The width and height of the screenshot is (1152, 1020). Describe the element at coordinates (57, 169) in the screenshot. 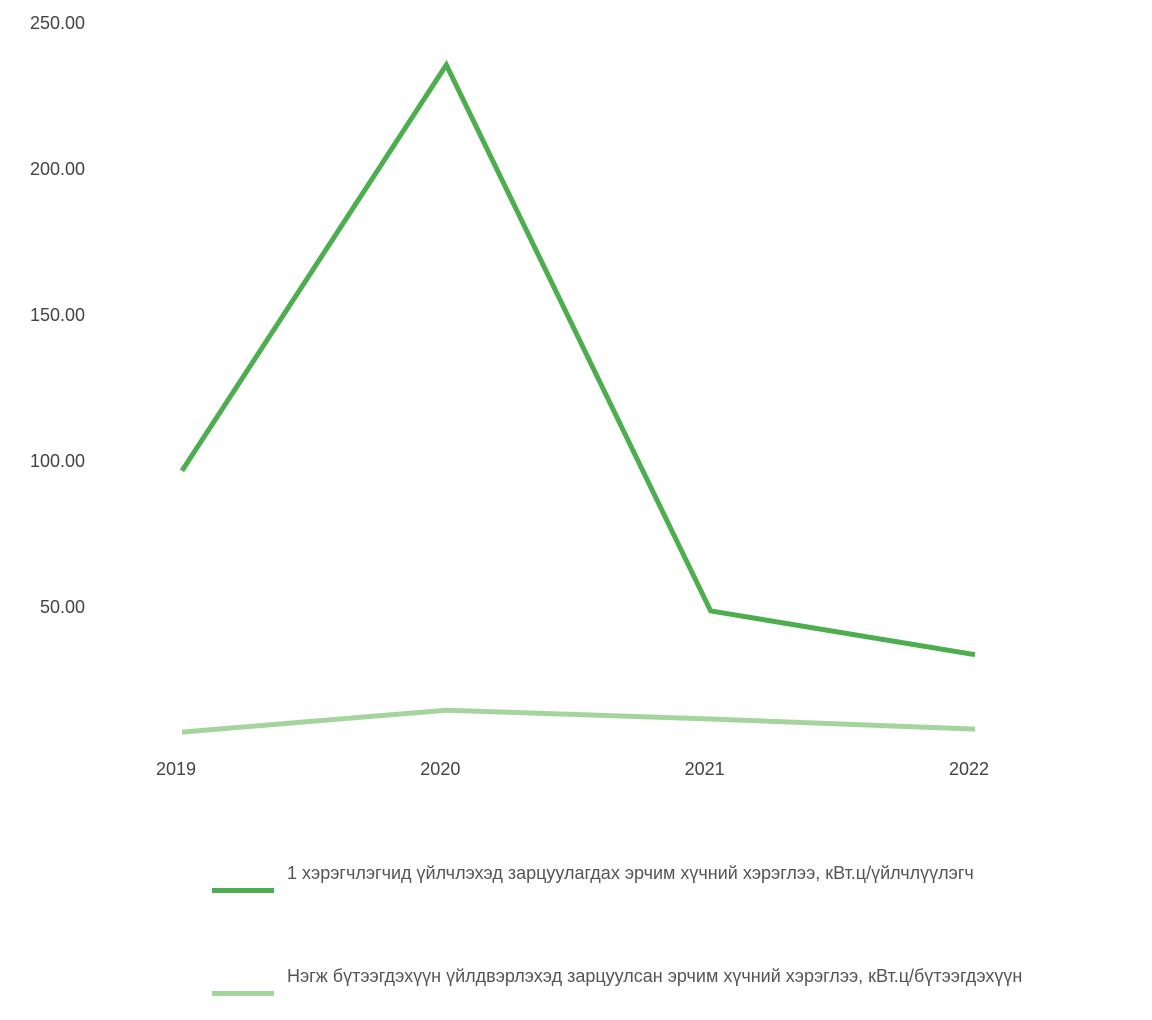

I see `y-tick-label: 200.00` at that location.